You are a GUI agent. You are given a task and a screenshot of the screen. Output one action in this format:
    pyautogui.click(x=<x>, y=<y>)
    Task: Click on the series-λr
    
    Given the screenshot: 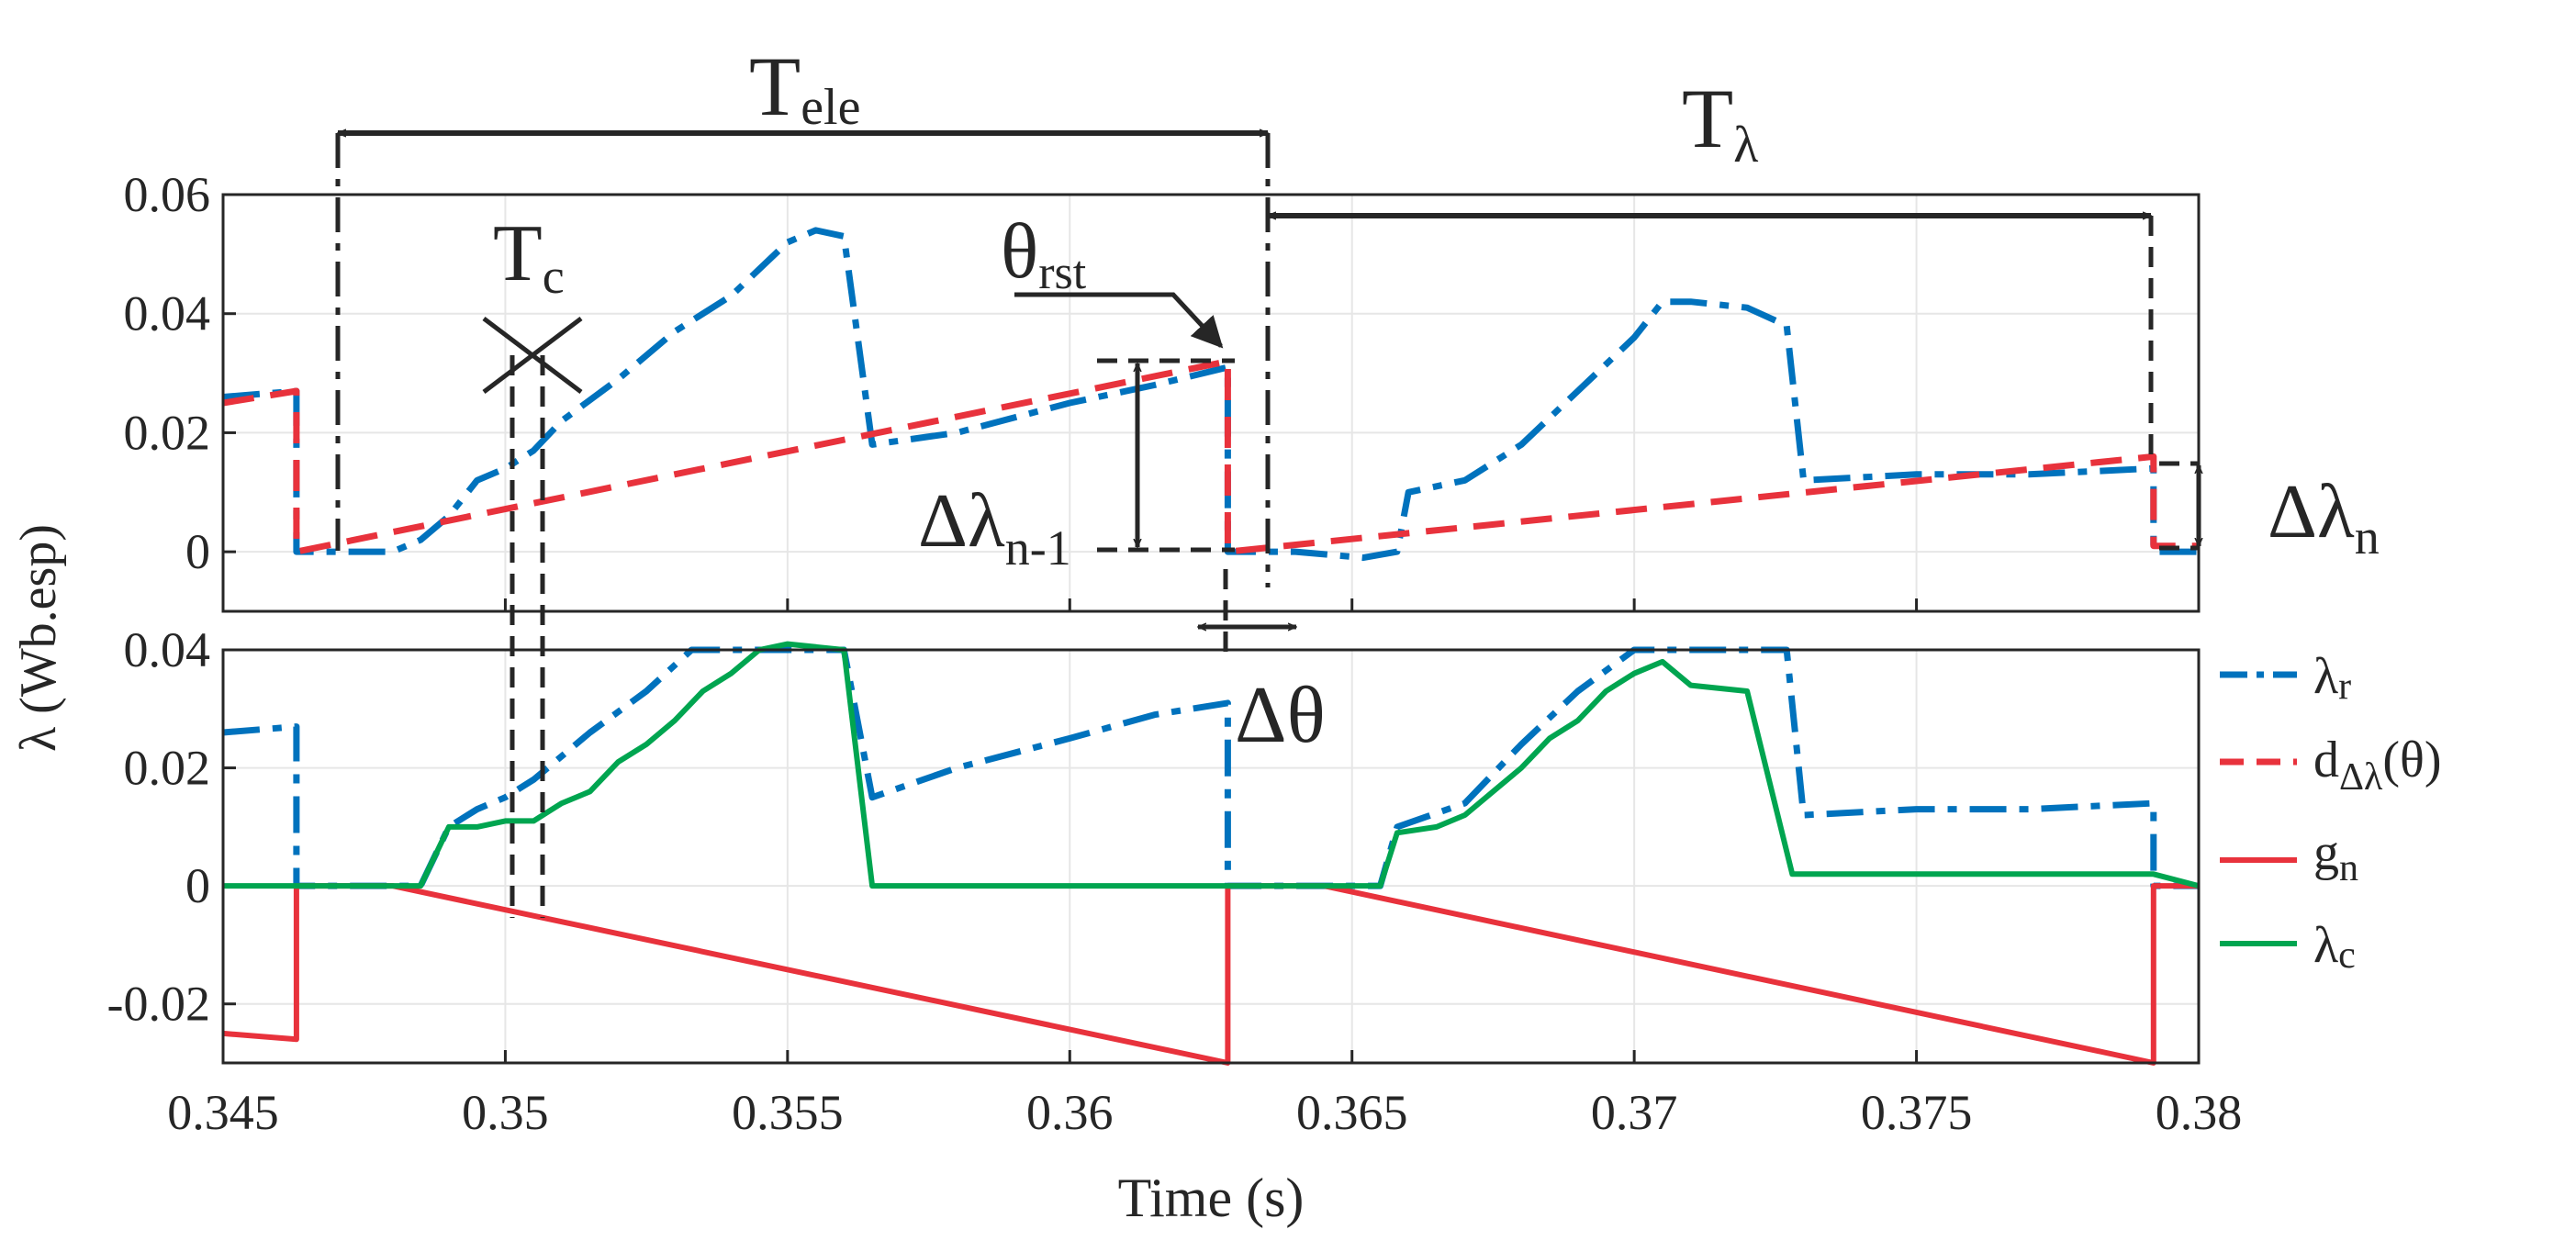 What is the action you would take?
    pyautogui.click(x=1210, y=767)
    